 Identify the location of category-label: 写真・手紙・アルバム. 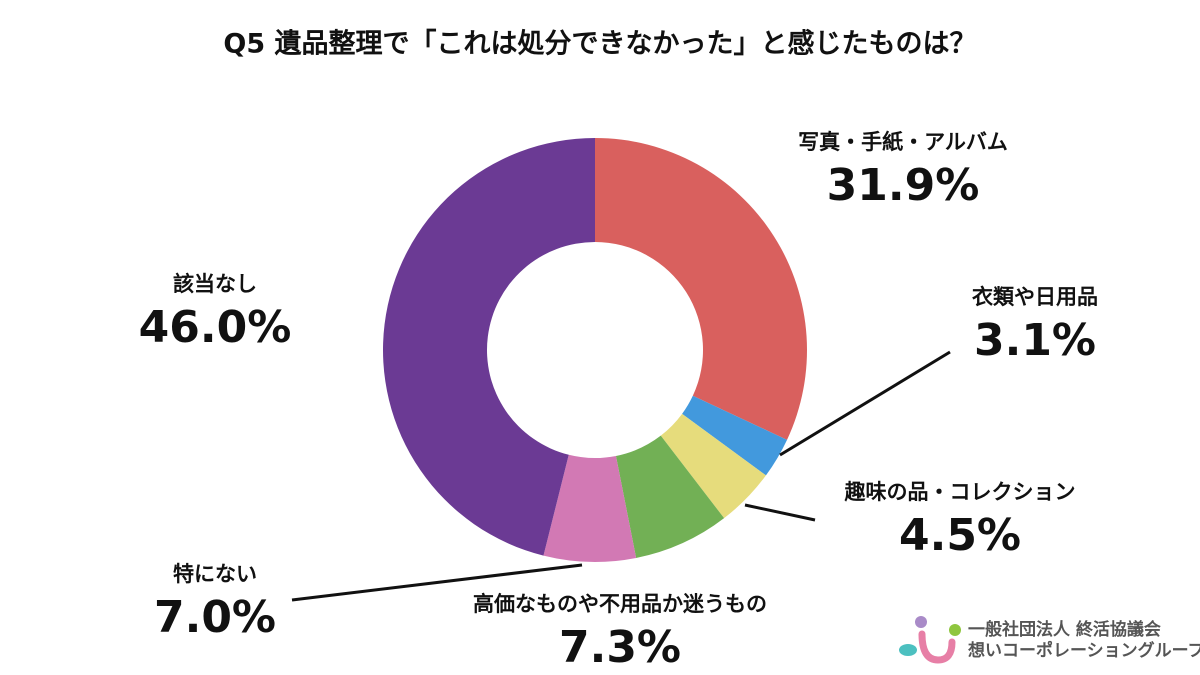
(903, 142).